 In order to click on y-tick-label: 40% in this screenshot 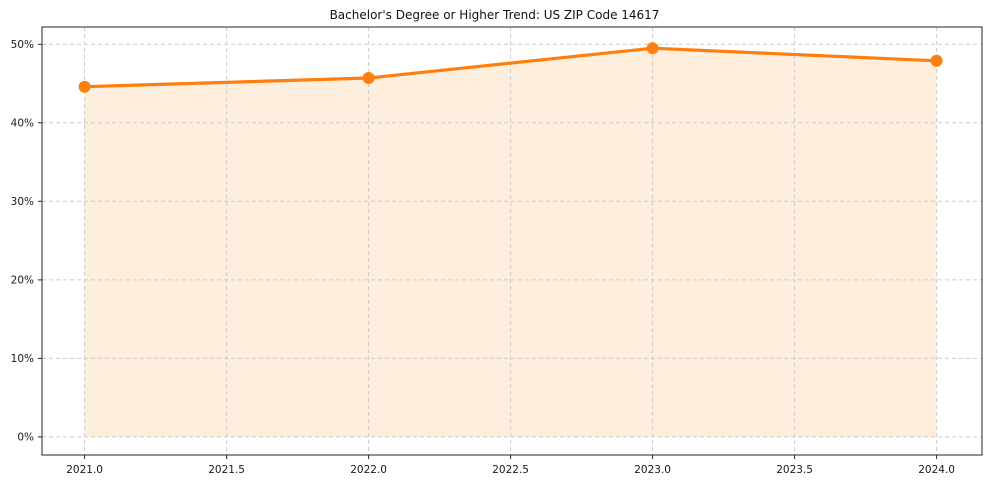, I will do `click(22, 124)`.